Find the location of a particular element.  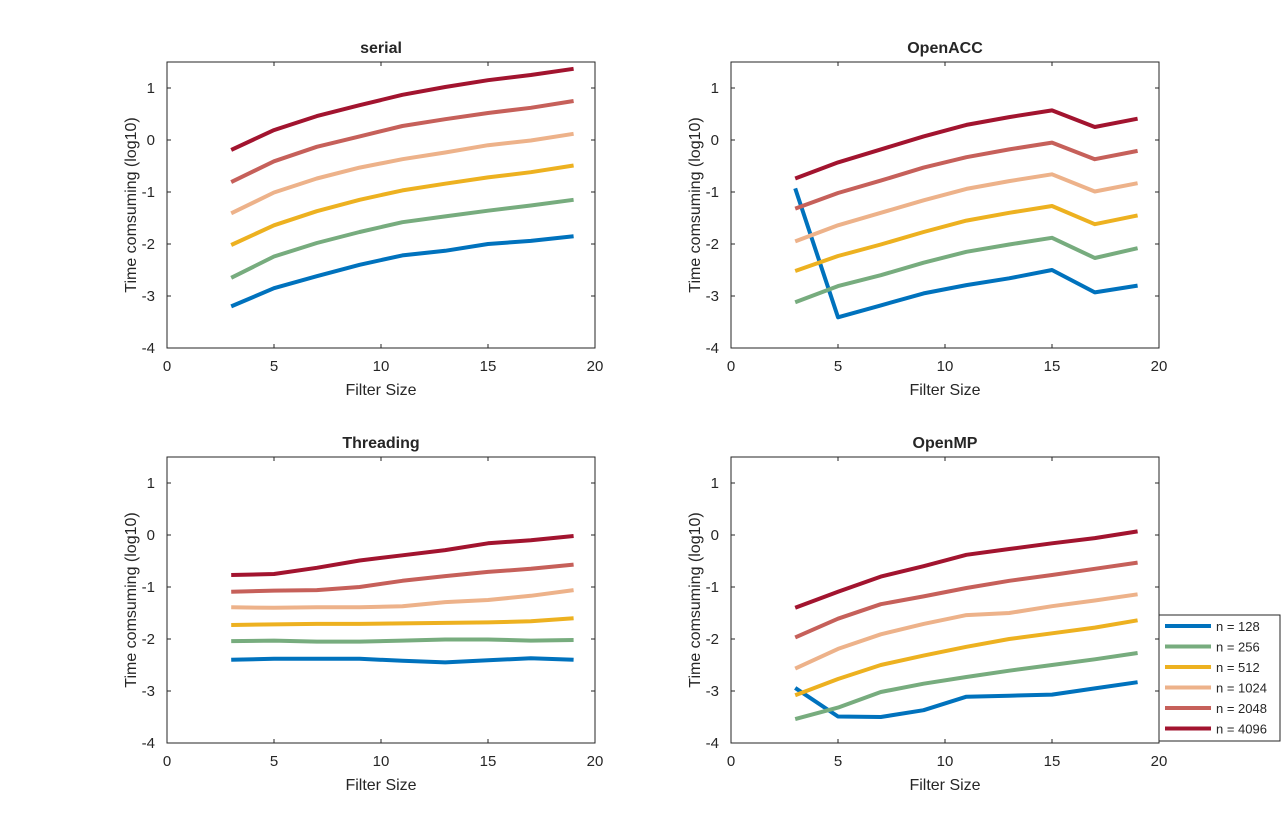

legend-entry: n = 2048 is located at coordinates (1241, 708).